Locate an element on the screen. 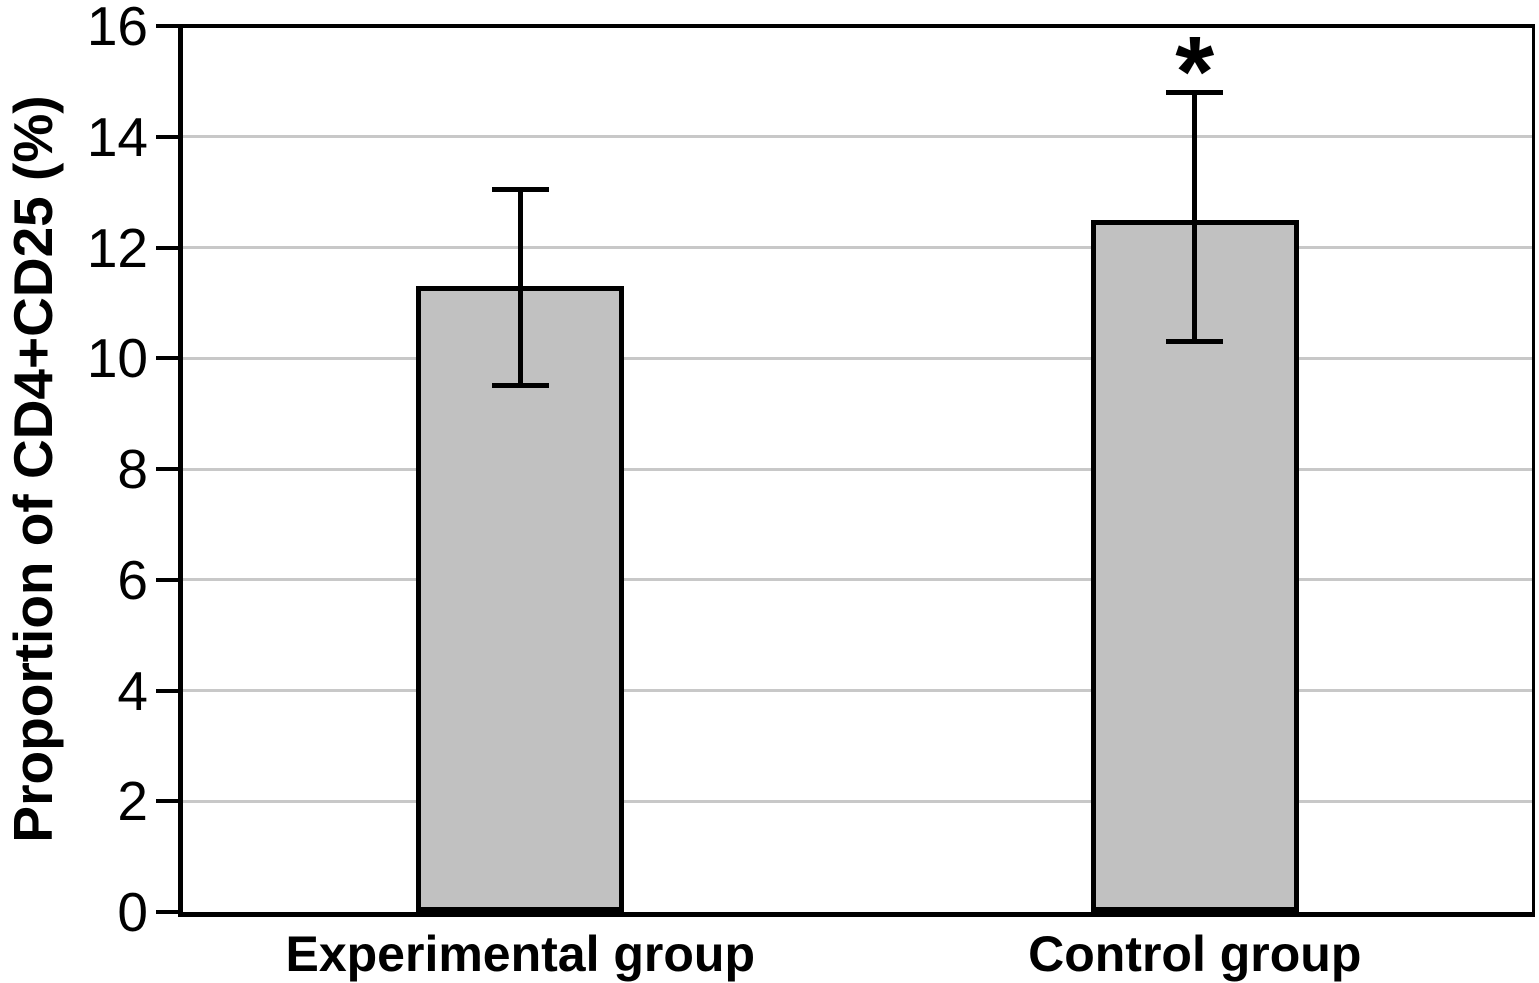  y-tick-label-12: 12 is located at coordinates (117, 247).